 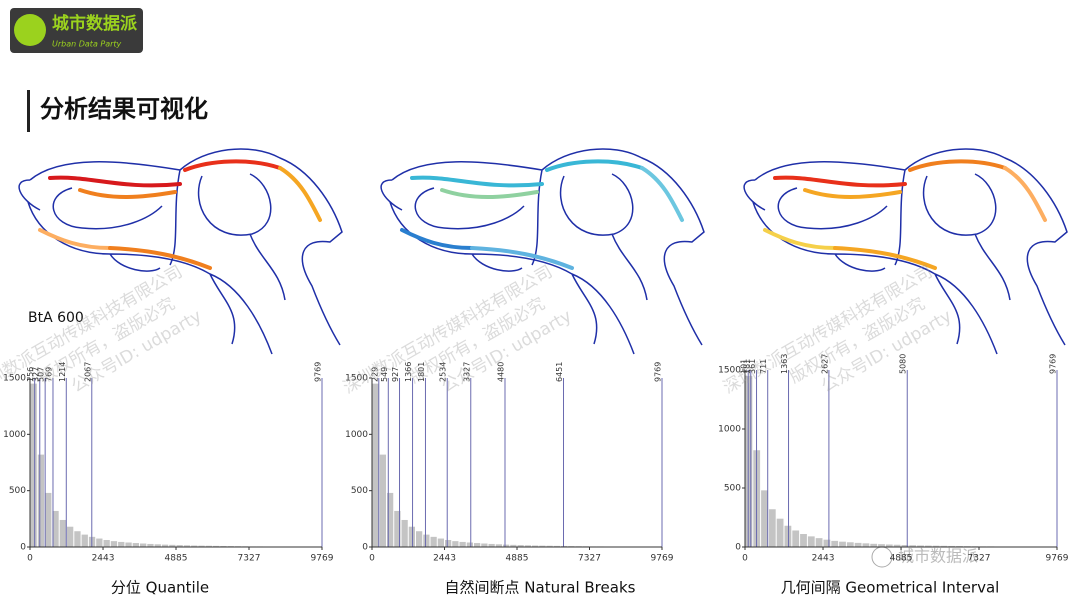 I want to click on break-label: 2067, so click(x=87, y=372).